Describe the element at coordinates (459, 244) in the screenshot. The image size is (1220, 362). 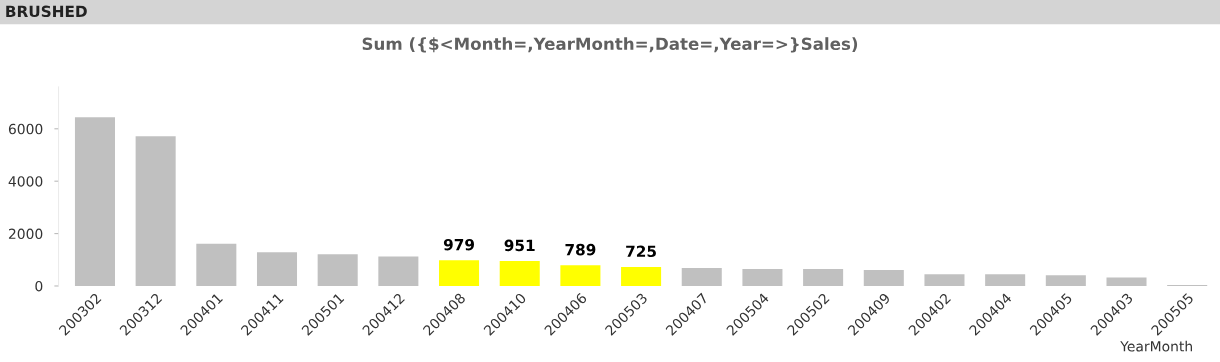
I see `data-label: 979` at that location.